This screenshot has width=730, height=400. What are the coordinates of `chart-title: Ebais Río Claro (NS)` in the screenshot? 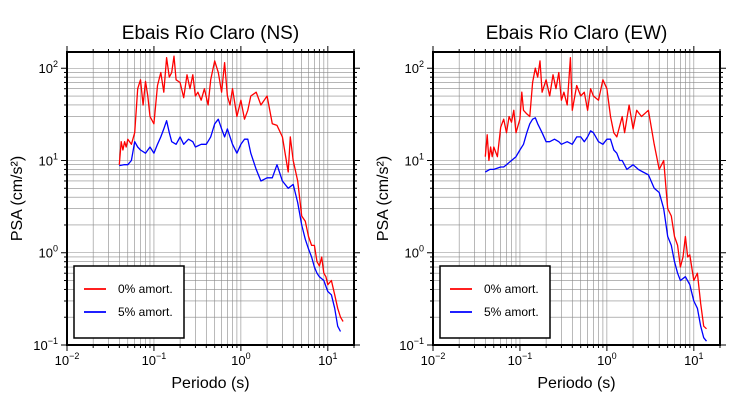 It's located at (210, 33).